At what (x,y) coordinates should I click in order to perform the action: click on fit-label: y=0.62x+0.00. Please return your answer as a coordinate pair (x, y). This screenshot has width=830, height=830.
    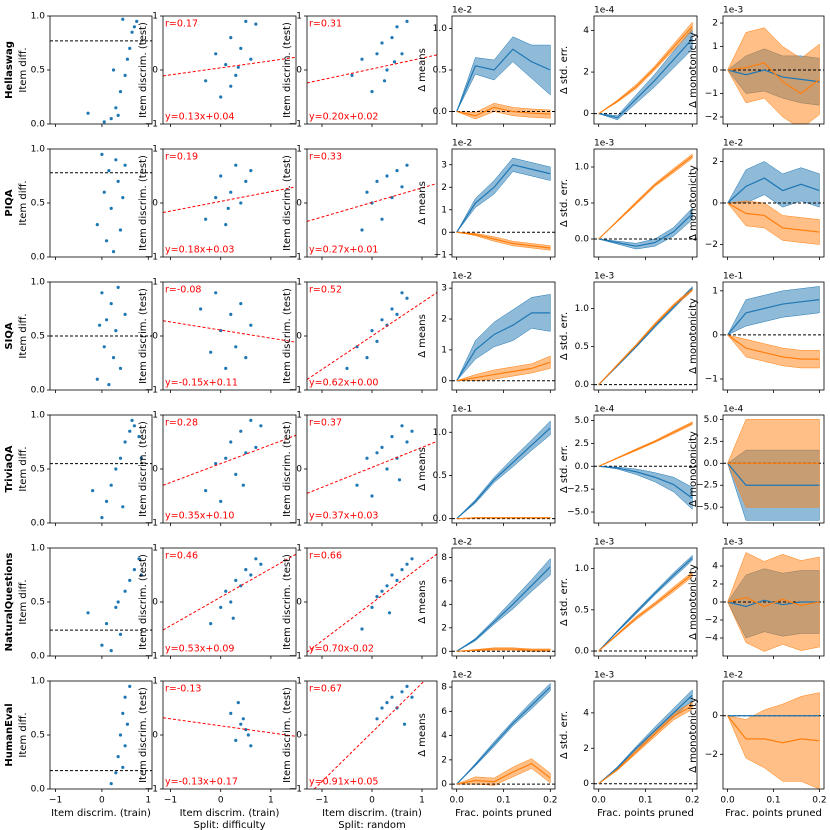
    Looking at the image, I should click on (343, 383).